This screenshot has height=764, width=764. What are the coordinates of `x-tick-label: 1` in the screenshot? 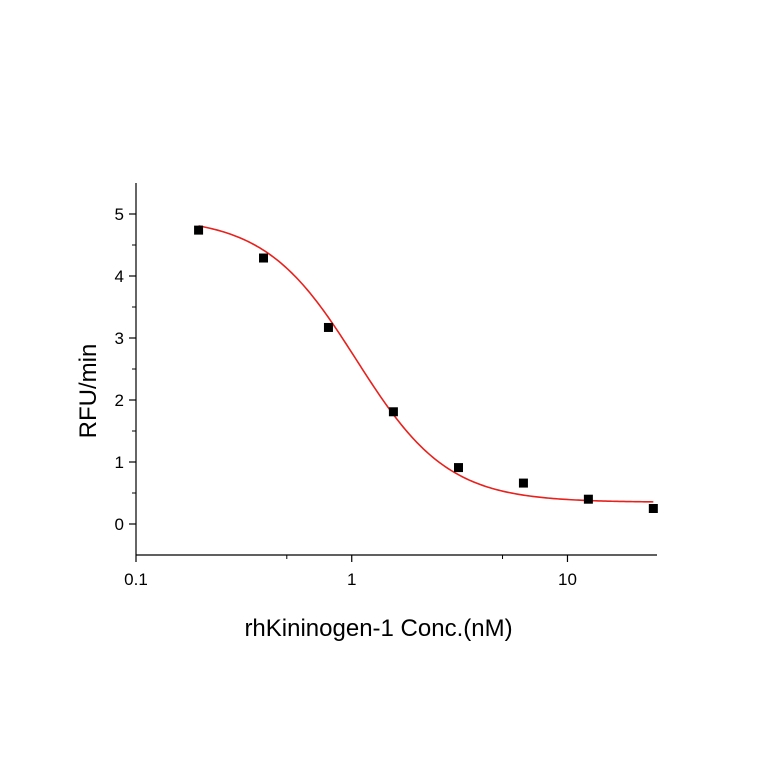 It's located at (351, 579).